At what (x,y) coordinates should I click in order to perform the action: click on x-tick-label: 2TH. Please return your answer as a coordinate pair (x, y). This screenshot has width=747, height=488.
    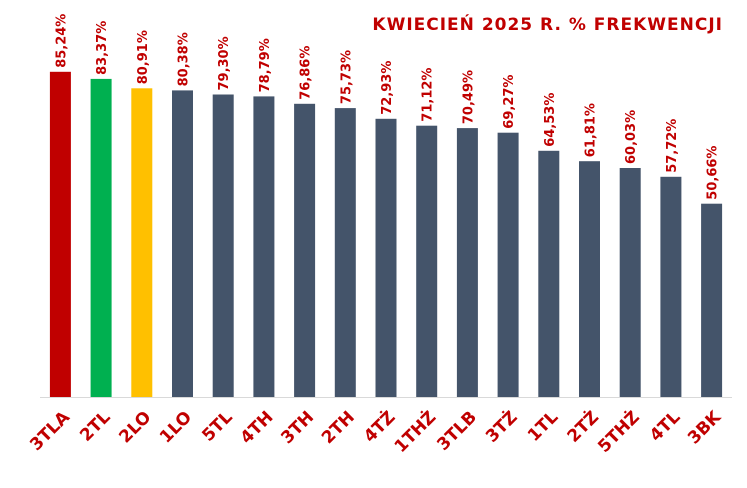
    Looking at the image, I should click on (338, 427).